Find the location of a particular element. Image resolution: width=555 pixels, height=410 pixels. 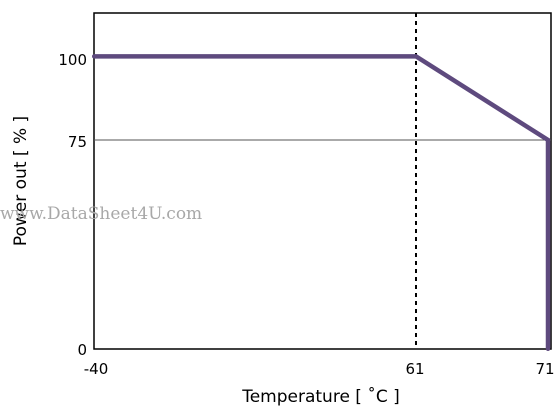

x-tick-label-minus-40: -40 is located at coordinates (96, 369).